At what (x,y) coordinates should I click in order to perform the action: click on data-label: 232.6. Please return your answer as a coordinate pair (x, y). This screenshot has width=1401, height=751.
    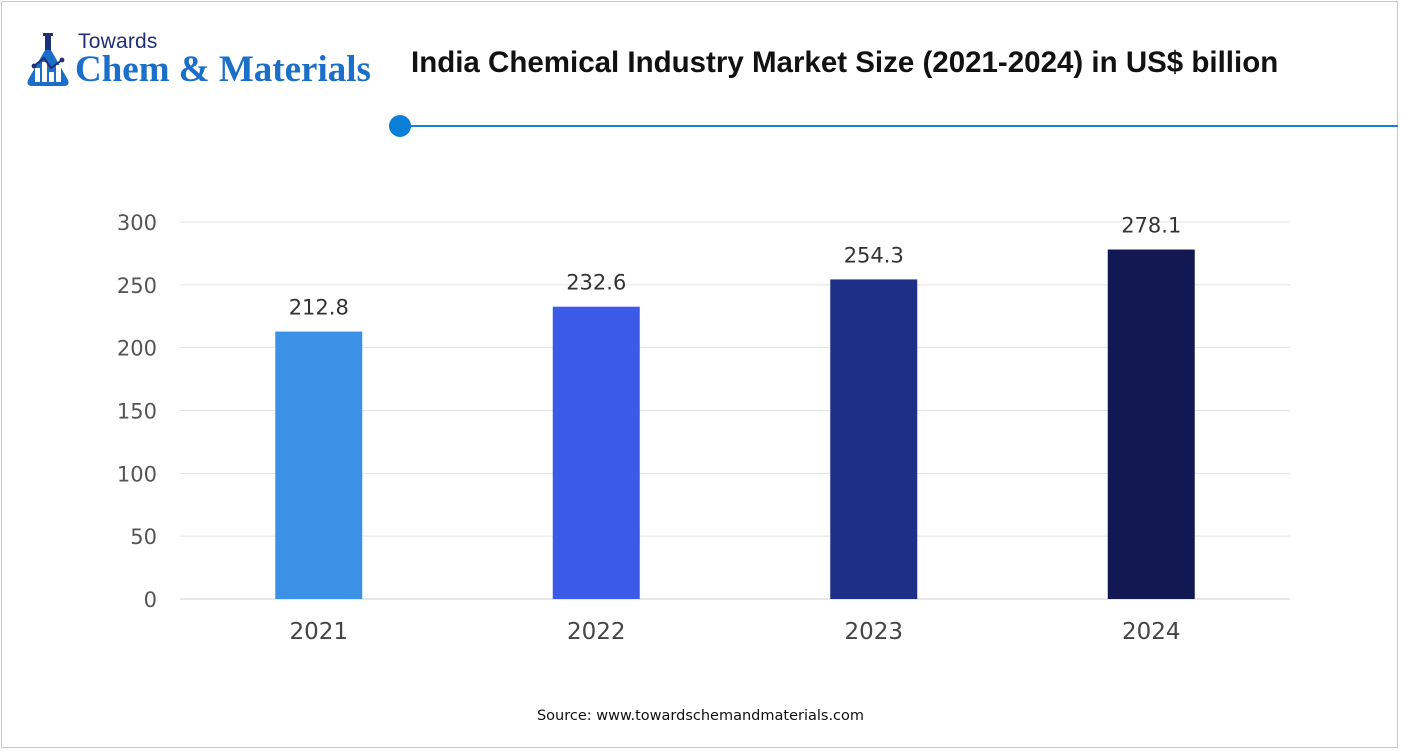
    Looking at the image, I should click on (596, 283).